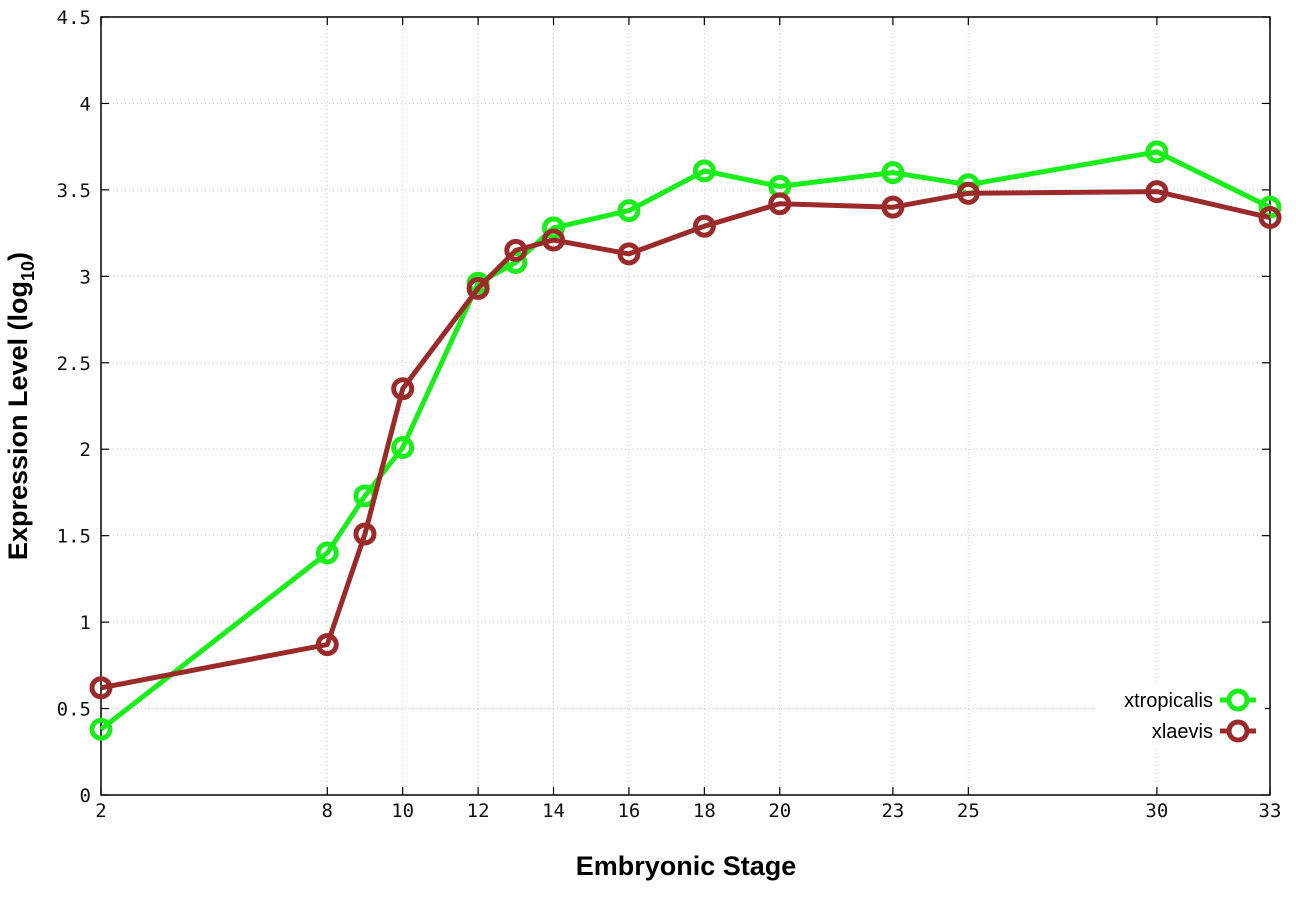  I want to click on y-tick-label: 0, so click(85, 796).